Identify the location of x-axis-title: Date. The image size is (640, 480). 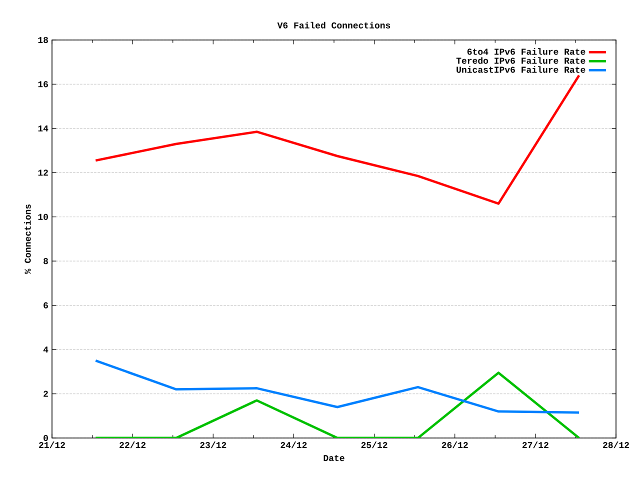
(334, 458).